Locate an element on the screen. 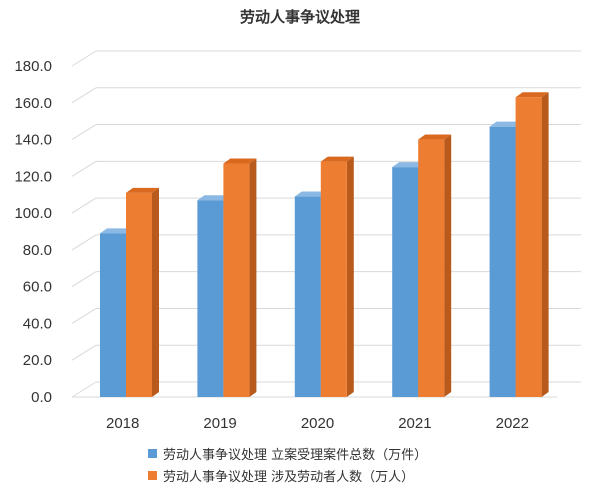 The image size is (600, 496). y-tick-label: 120.0 is located at coordinates (33, 176).